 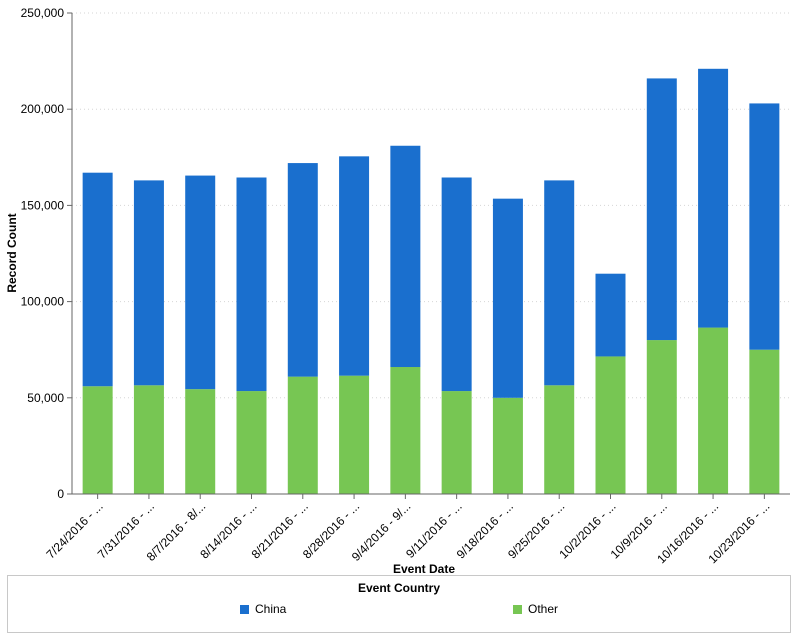 I want to click on y-axis-title: Record Count, so click(x=12, y=252).